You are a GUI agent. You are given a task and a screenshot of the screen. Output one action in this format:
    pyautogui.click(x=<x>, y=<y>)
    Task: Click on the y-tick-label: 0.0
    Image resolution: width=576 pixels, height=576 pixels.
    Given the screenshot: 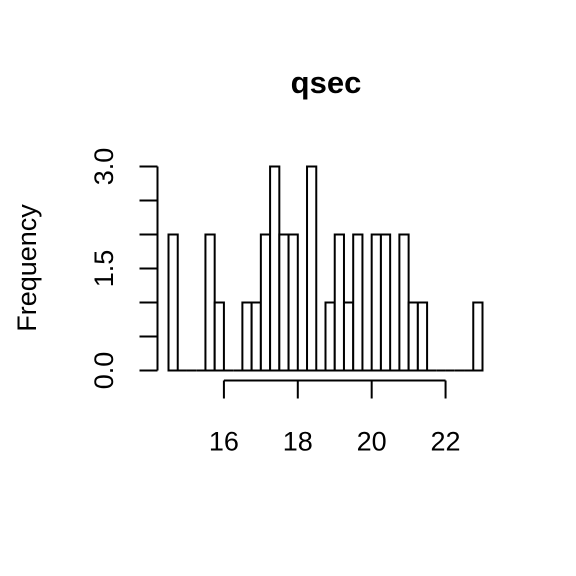 What is the action you would take?
    pyautogui.click(x=104, y=371)
    